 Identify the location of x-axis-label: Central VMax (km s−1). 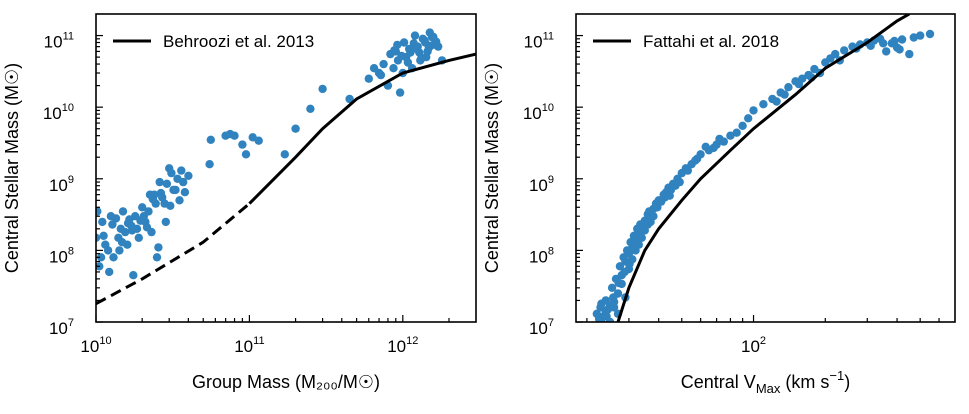
(765, 382).